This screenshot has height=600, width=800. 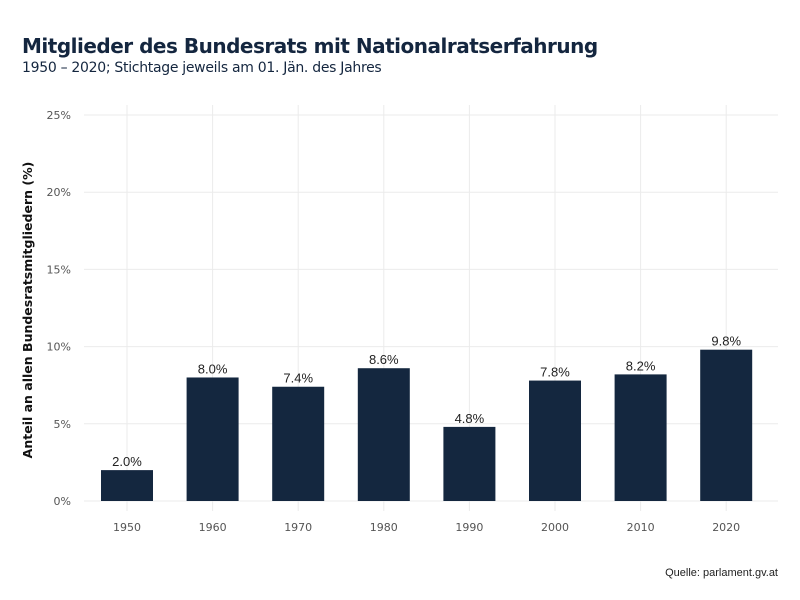 What do you see at coordinates (59, 269) in the screenshot?
I see `y-tick-label: 15%` at bounding box center [59, 269].